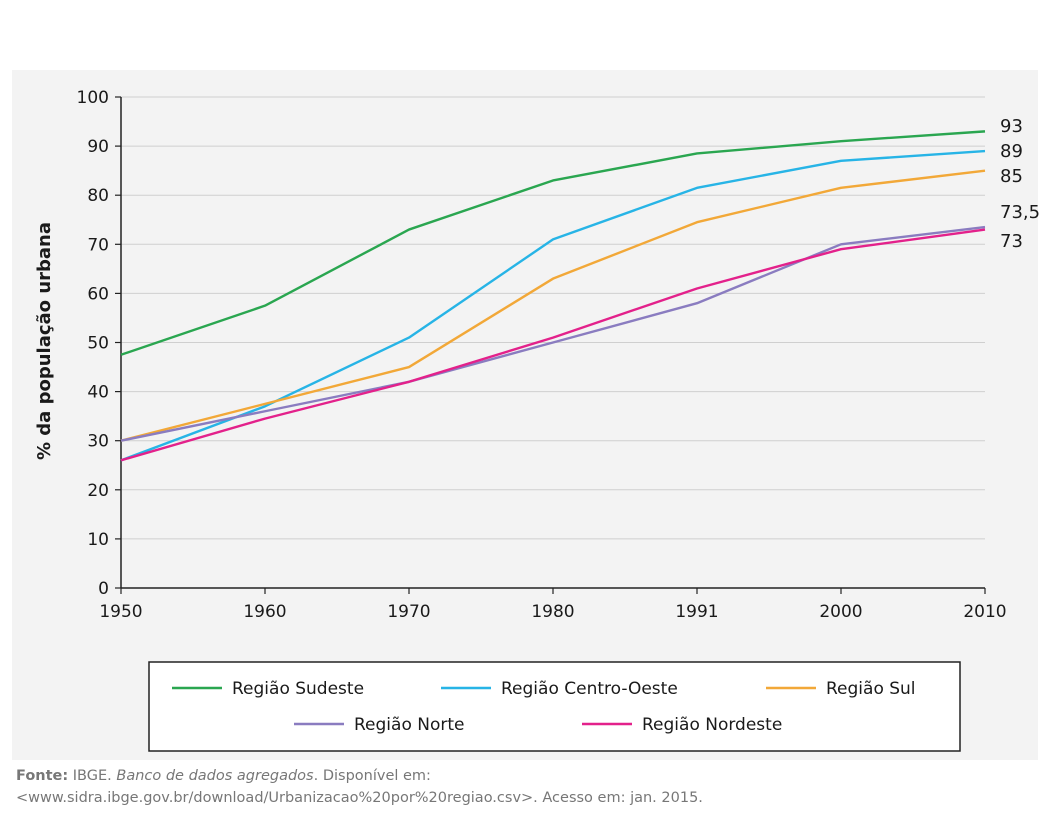  Describe the element at coordinates (1011, 151) in the screenshot. I see `end-label: 89` at that location.